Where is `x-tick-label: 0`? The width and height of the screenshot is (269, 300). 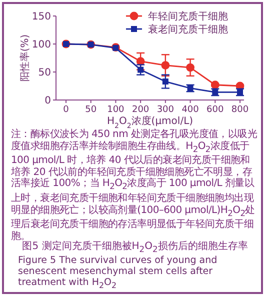
x-tick-label: 0 is located at coordinates (66, 110).